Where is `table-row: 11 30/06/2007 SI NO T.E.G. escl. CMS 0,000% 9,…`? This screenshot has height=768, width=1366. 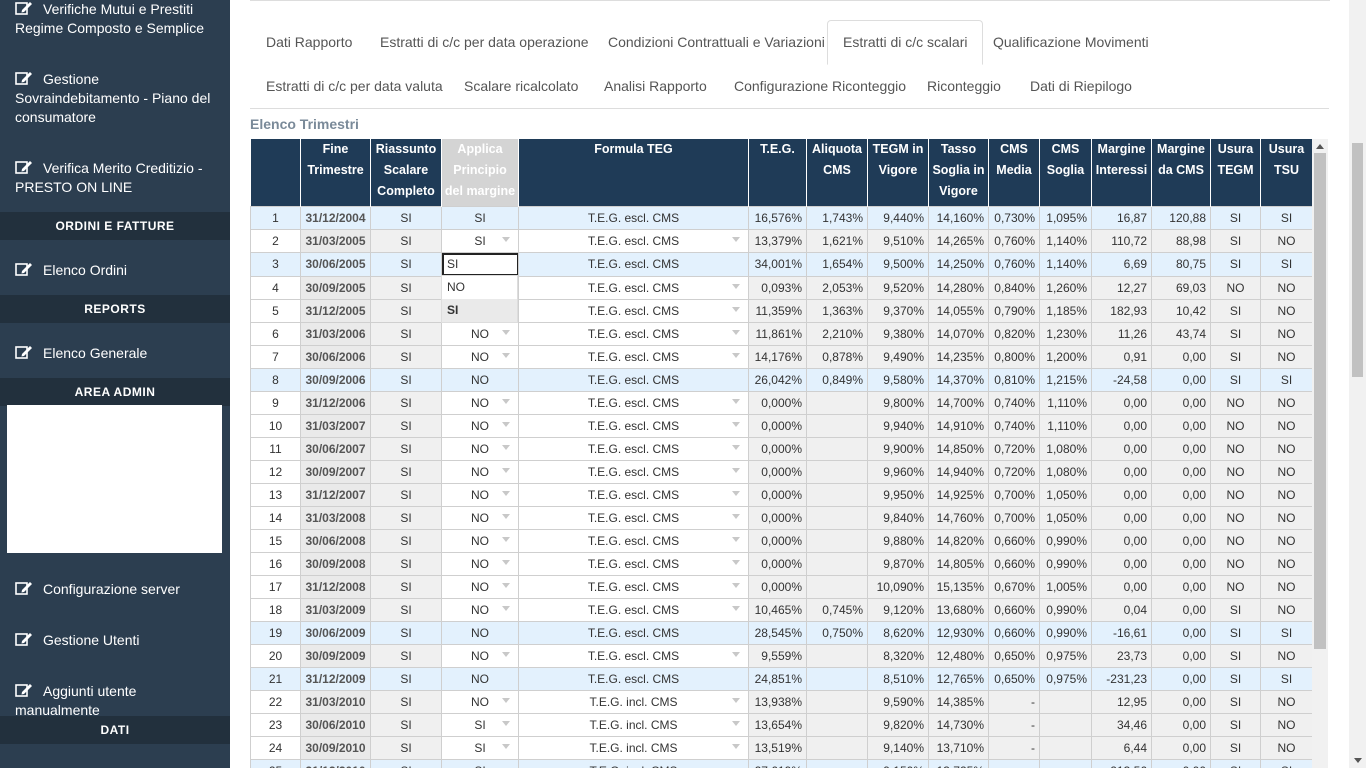 table-row: 11 30/06/2007 SI NO T.E.G. escl. CMS 0,000% 9,… is located at coordinates (781, 448).